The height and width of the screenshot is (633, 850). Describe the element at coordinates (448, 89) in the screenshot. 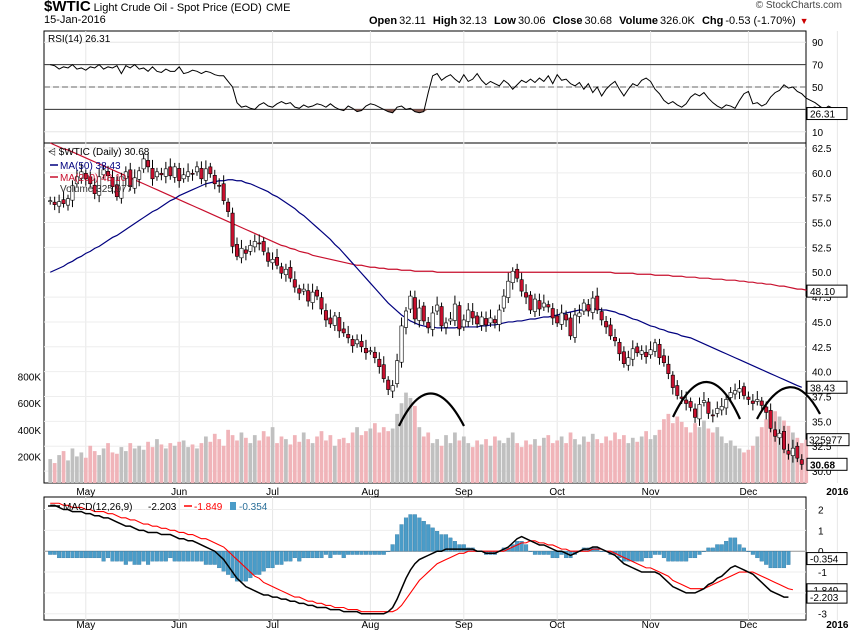

I see `rsi-line` at that location.